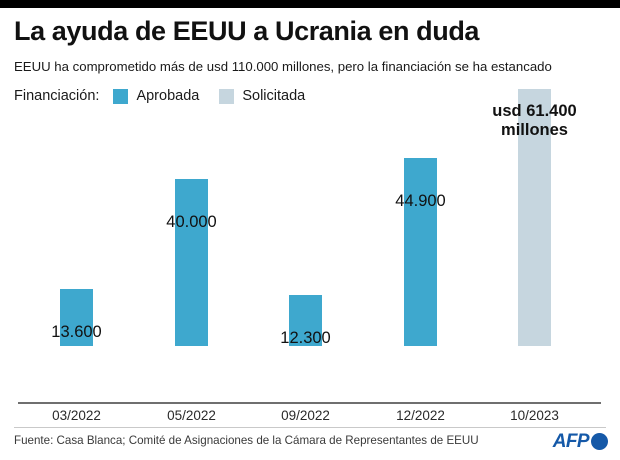  I want to click on legend-label-solicitada: Solicitada, so click(274, 96).